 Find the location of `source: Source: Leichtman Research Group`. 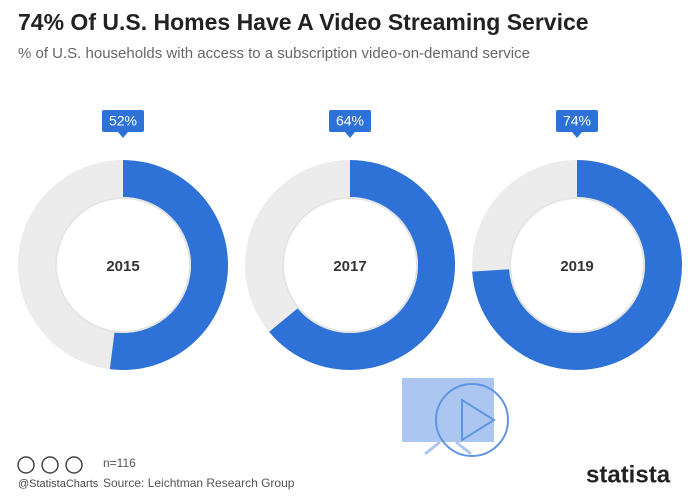

source: Source: Leichtman Research Group is located at coordinates (199, 483).